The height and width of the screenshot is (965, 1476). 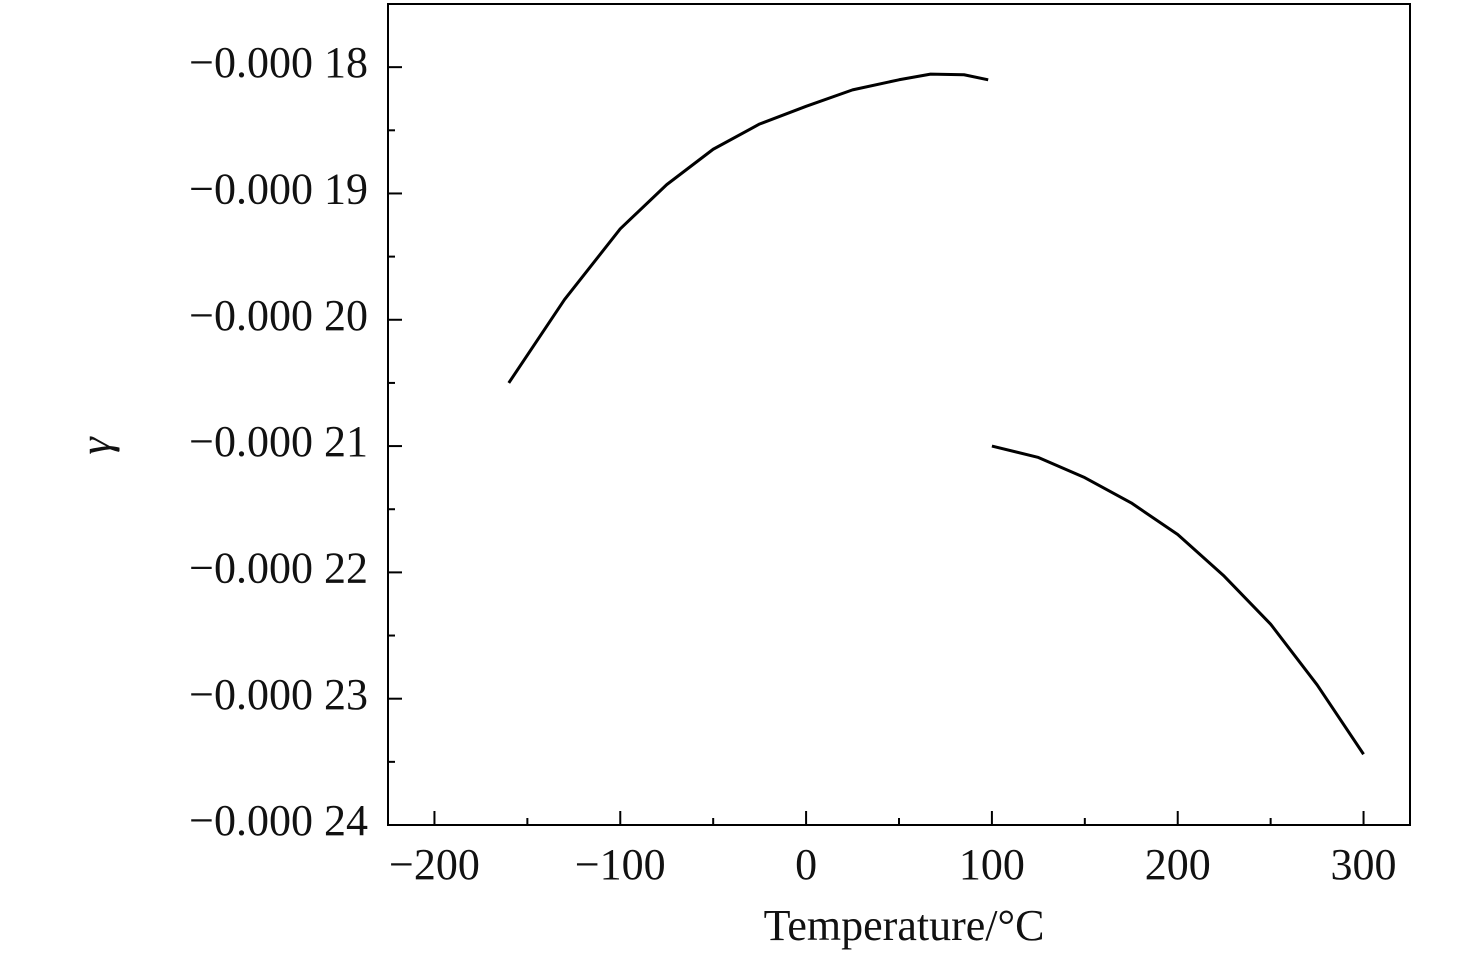 What do you see at coordinates (95, 445) in the screenshot?
I see `y-axis-label: γ` at bounding box center [95, 445].